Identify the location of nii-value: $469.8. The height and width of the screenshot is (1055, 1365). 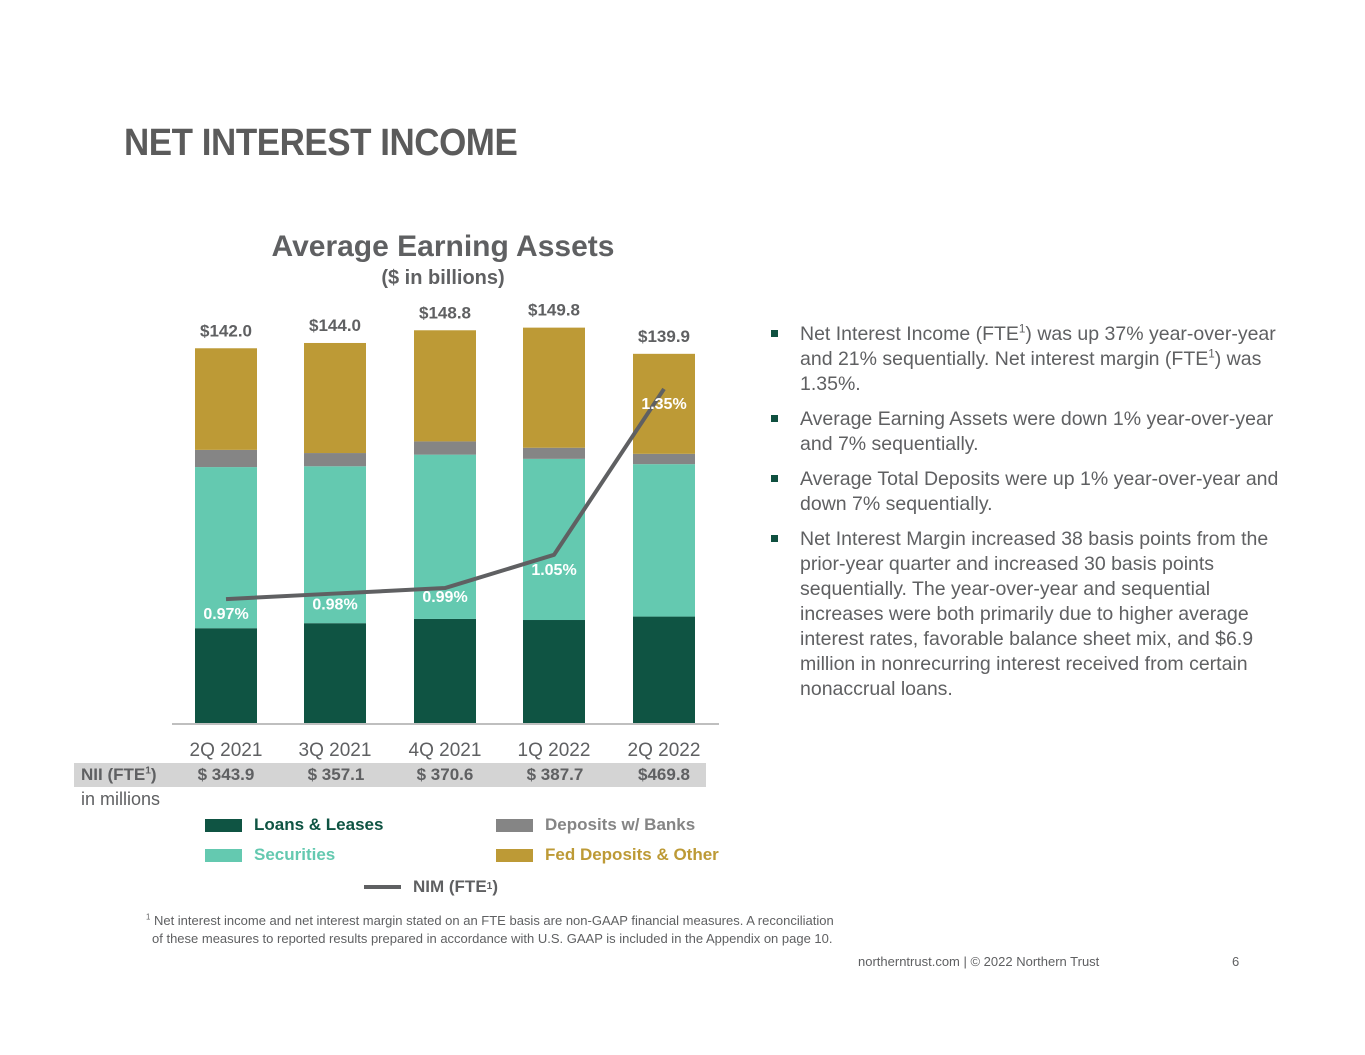
(664, 774).